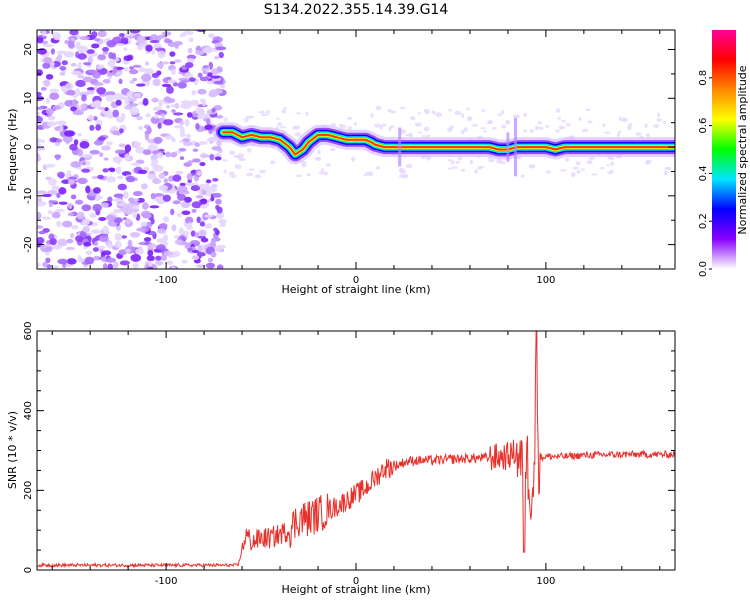 Image resolution: width=750 pixels, height=604 pixels. I want to click on snr-y-axis-label: SNR (10 * v/v), so click(12, 450).